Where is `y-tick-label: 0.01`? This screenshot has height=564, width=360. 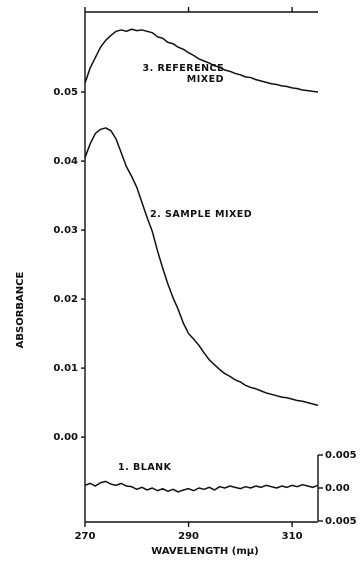 y-tick-label: 0.01 is located at coordinates (65, 368).